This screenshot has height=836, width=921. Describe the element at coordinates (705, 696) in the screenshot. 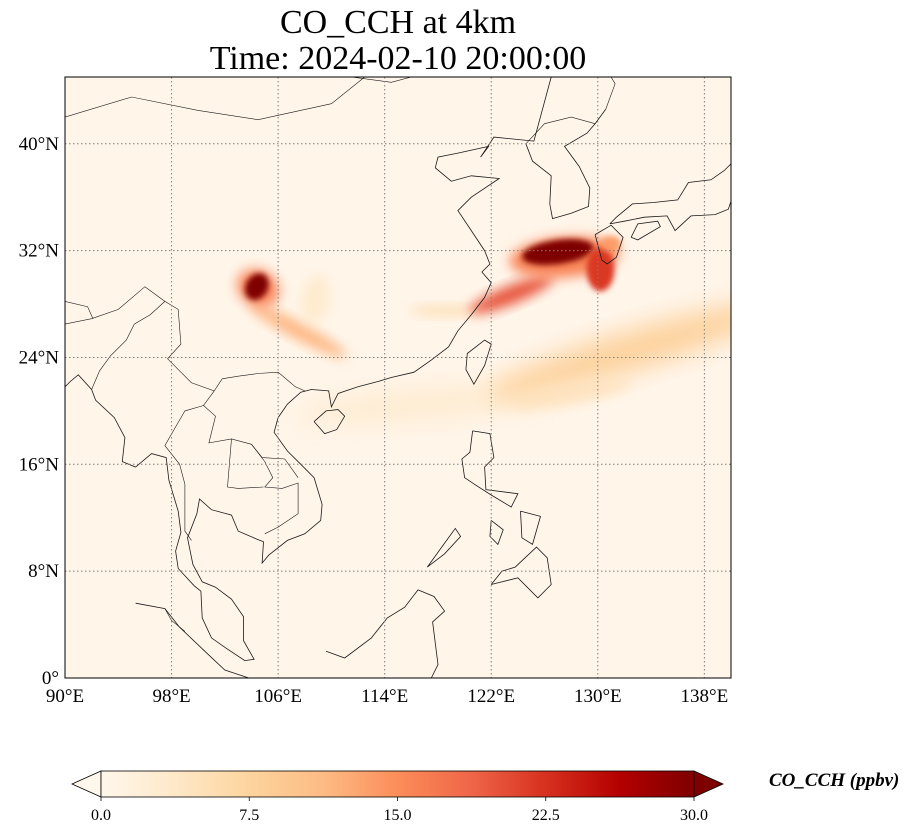

I see `longitude-tick-label: 138°E` at that location.